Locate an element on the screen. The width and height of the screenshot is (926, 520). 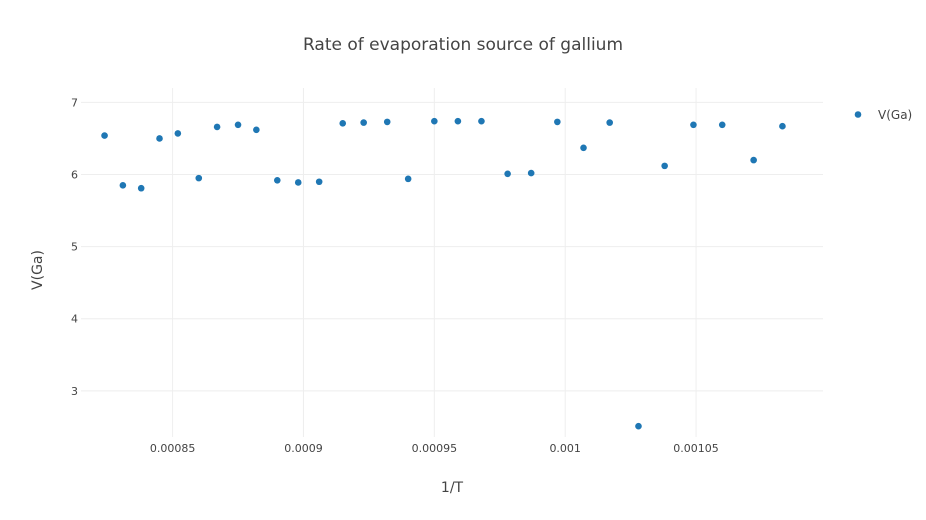
x-tick-labels: 0.00085 0.0009 0.00095 0.001 0.00105 is located at coordinates (434, 448).